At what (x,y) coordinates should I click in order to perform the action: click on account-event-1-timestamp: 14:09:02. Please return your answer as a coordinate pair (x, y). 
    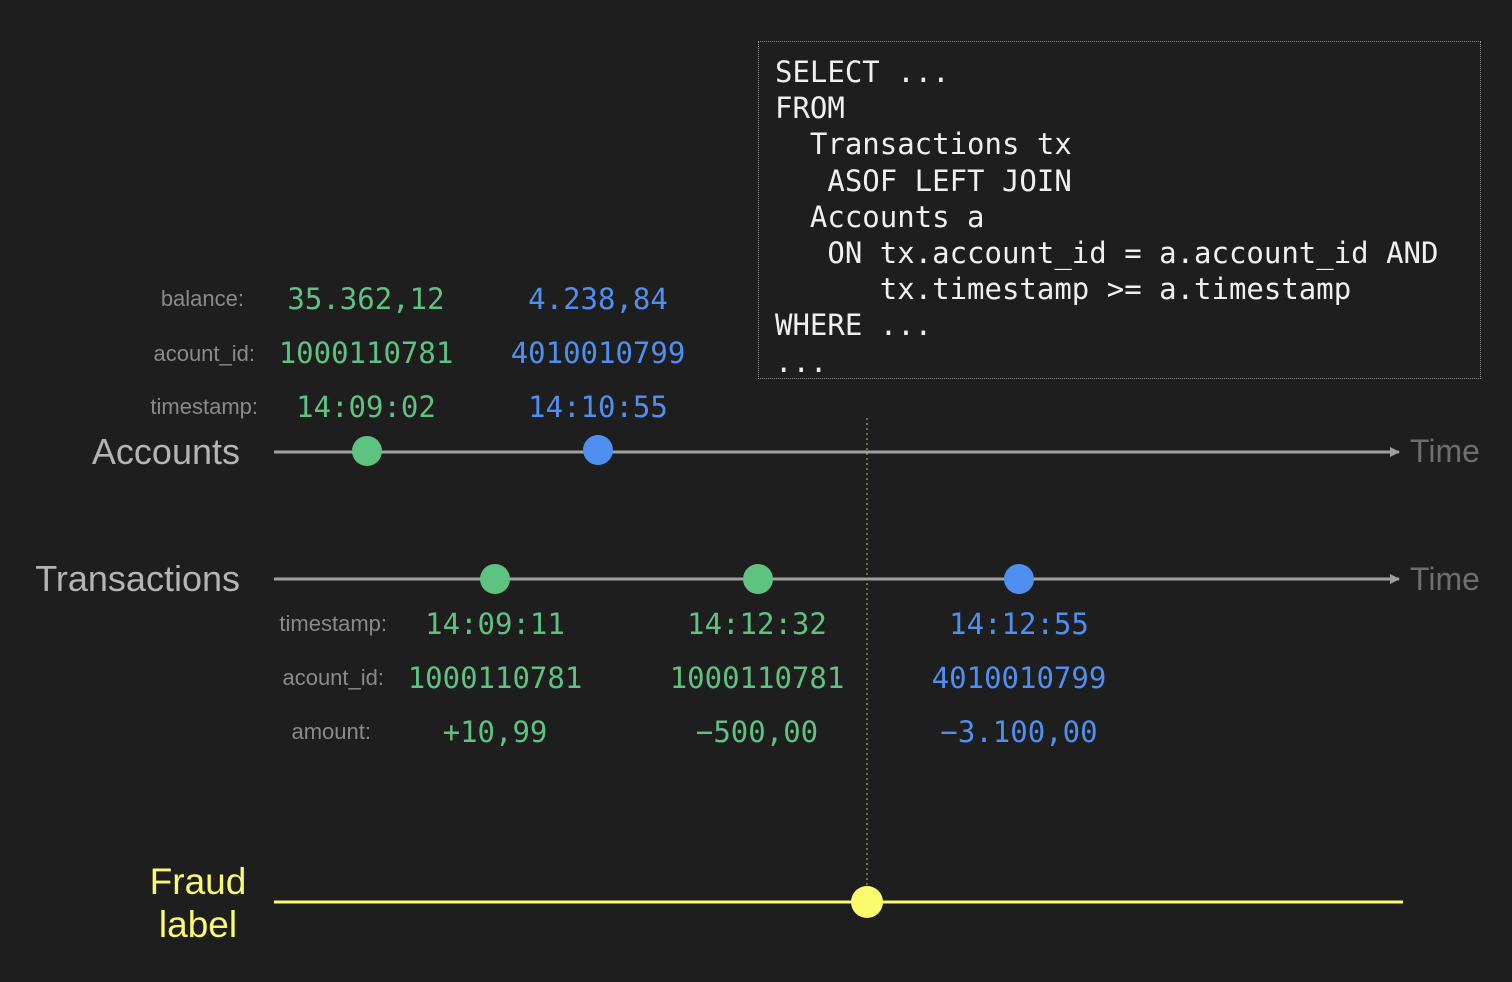
    Looking at the image, I should click on (366, 407).